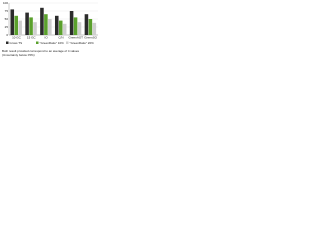 The width and height of the screenshot is (320, 240). What do you see at coordinates (46, 37) in the screenshot?
I see `x-tick-label: IO` at bounding box center [46, 37].